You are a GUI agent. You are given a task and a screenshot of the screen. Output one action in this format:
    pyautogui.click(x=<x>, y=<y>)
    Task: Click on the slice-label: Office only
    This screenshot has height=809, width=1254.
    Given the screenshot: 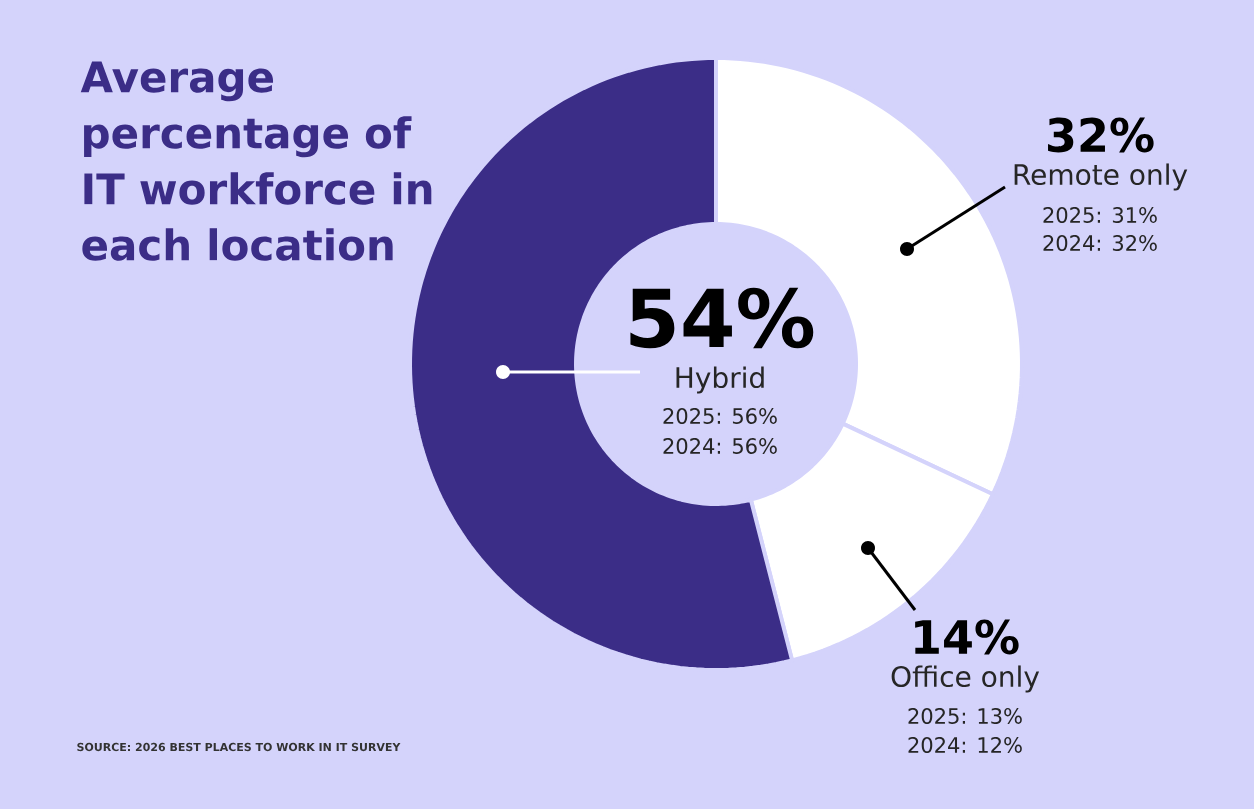 What is the action you would take?
    pyautogui.click(x=965, y=679)
    